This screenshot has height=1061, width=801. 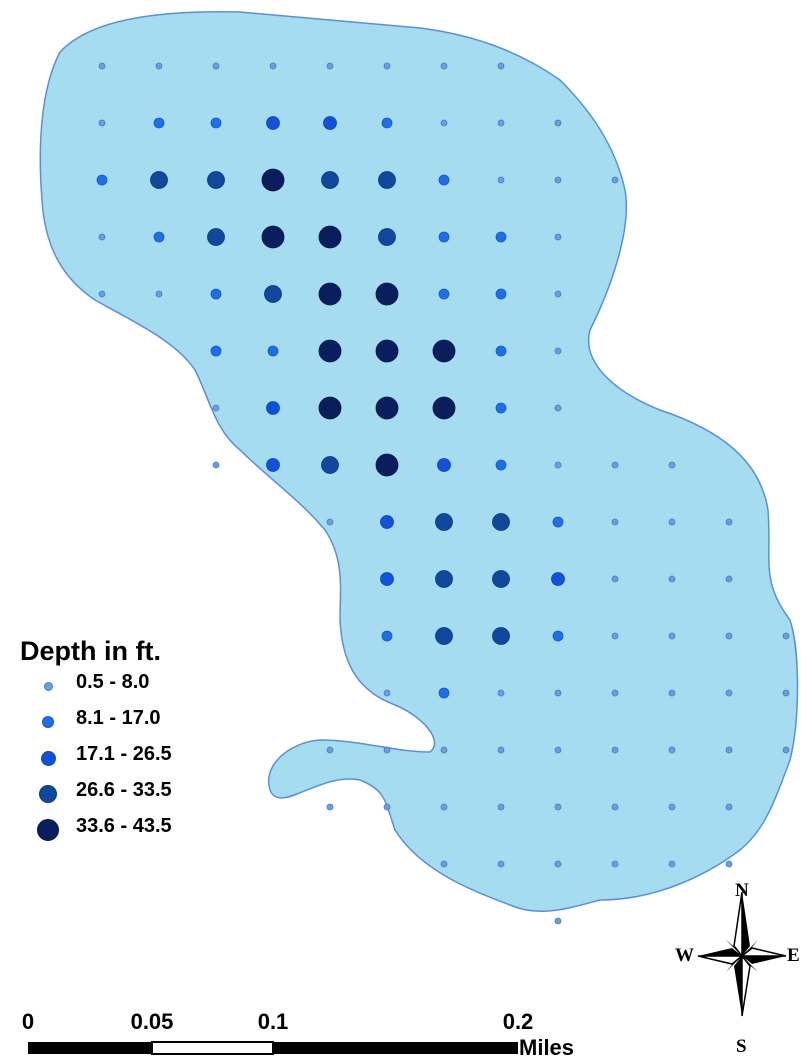 I want to click on scale-label-0: 0, so click(x=28, y=1021).